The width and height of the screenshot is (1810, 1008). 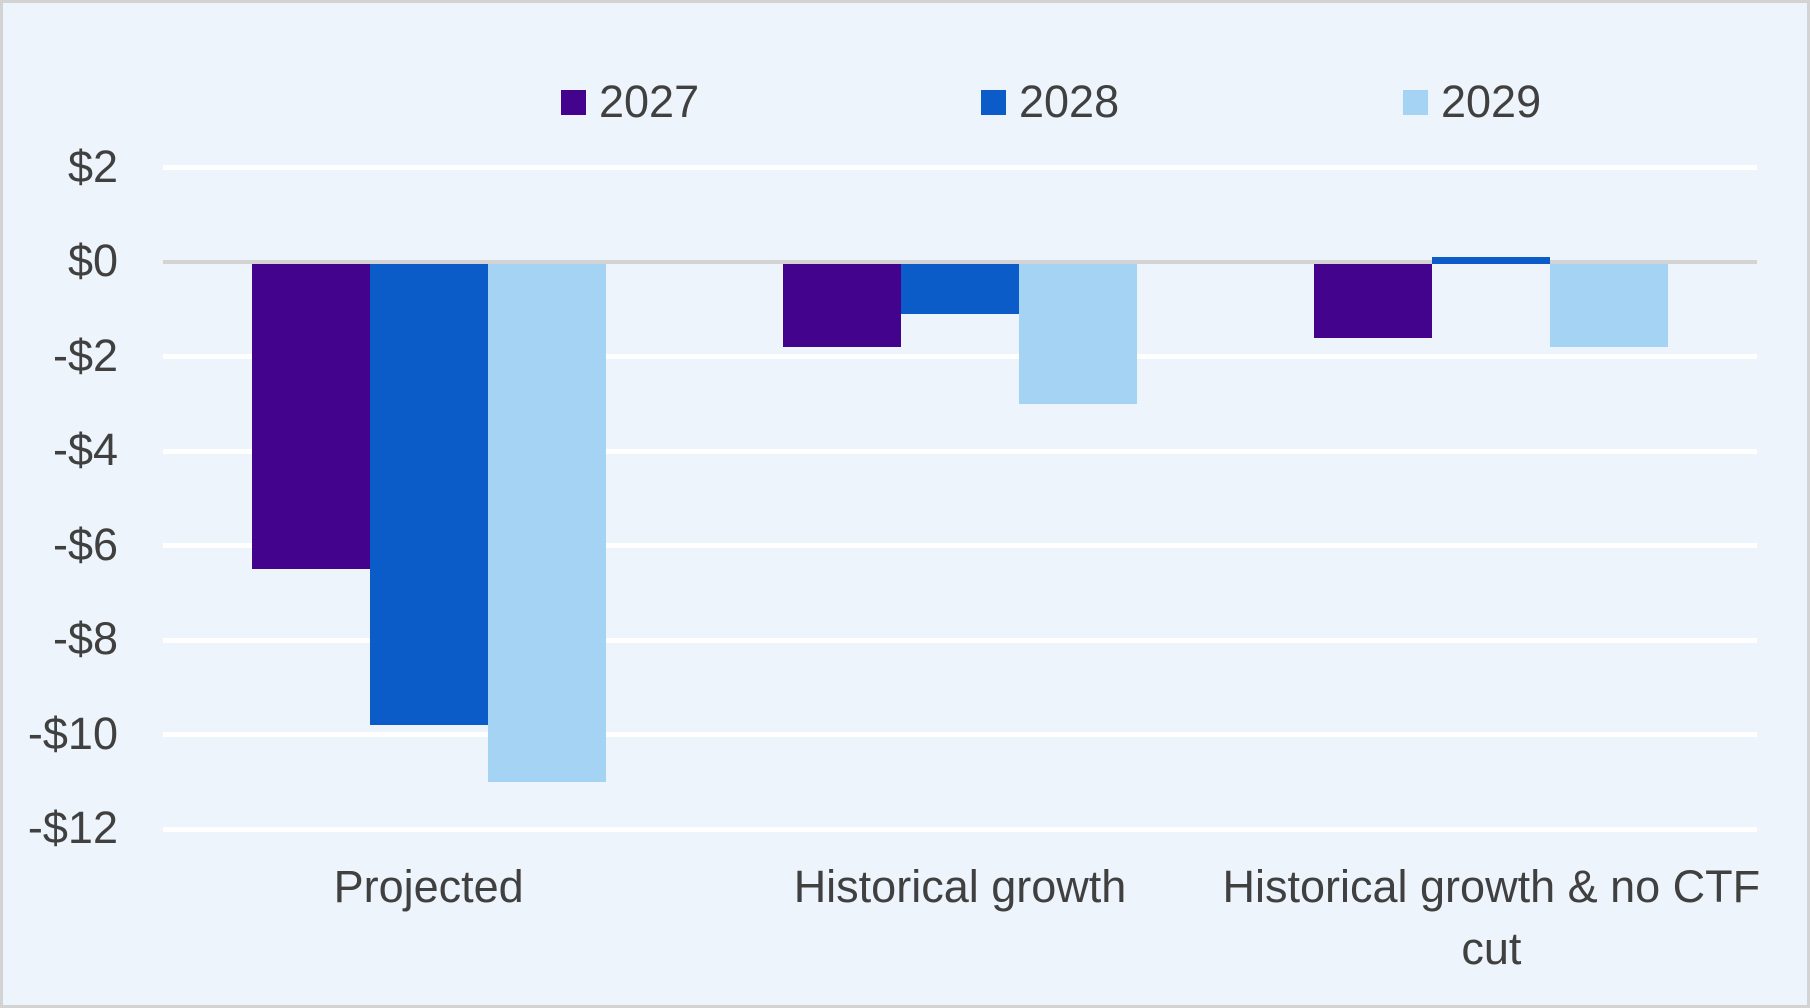 I want to click on gridline--$4, so click(x=960, y=451).